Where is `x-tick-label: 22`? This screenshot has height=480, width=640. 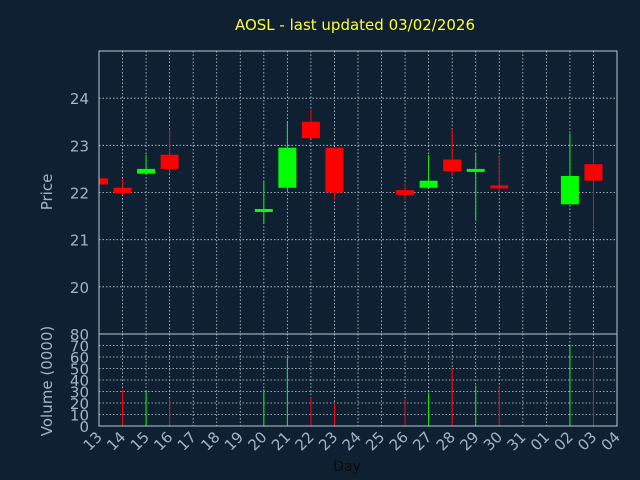
x-tick-label: 22 is located at coordinates (305, 441).